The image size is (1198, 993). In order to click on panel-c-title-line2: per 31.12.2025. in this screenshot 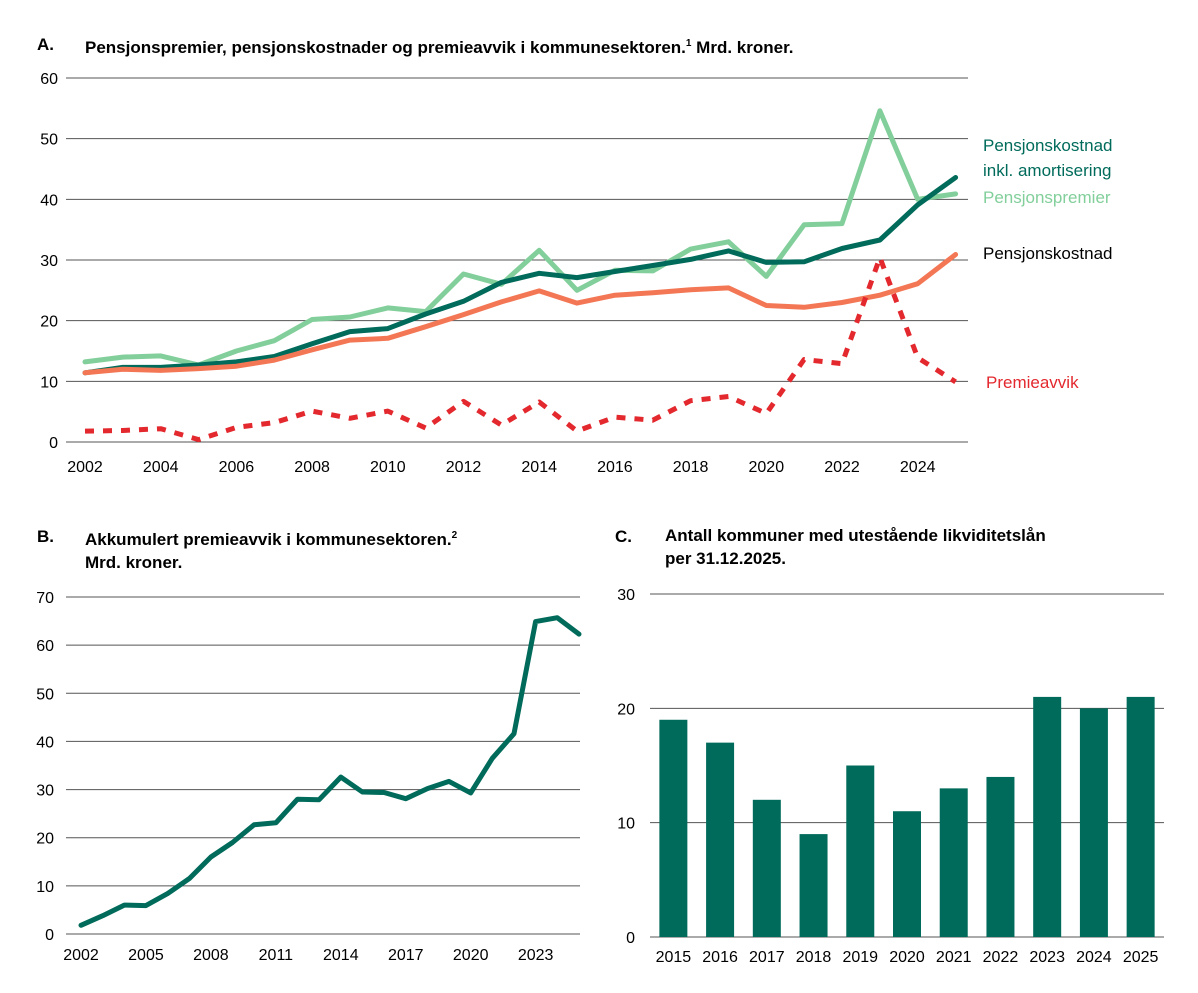, I will do `click(725, 558)`.